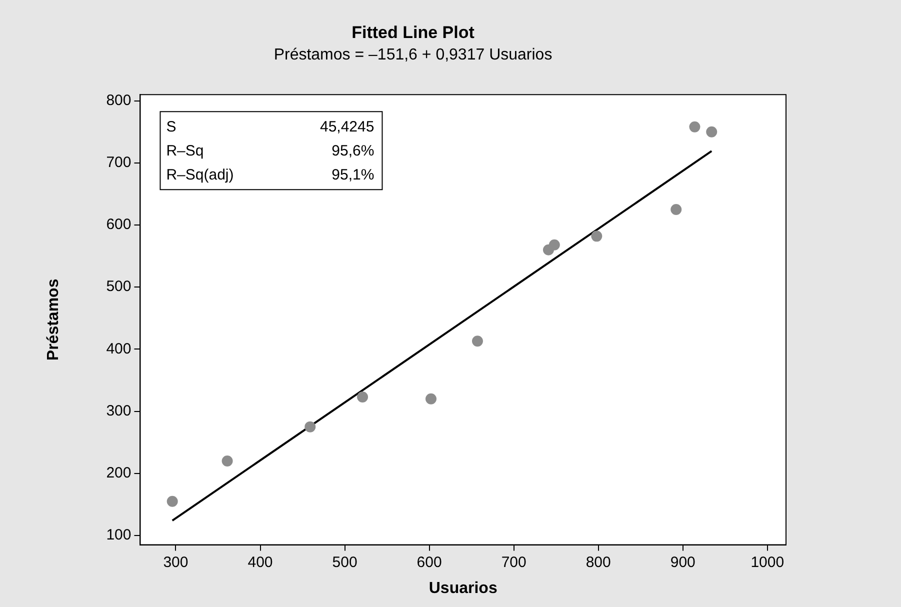 This screenshot has height=607, width=901. What do you see at coordinates (175, 562) in the screenshot?
I see `x-tick-label: 300` at bounding box center [175, 562].